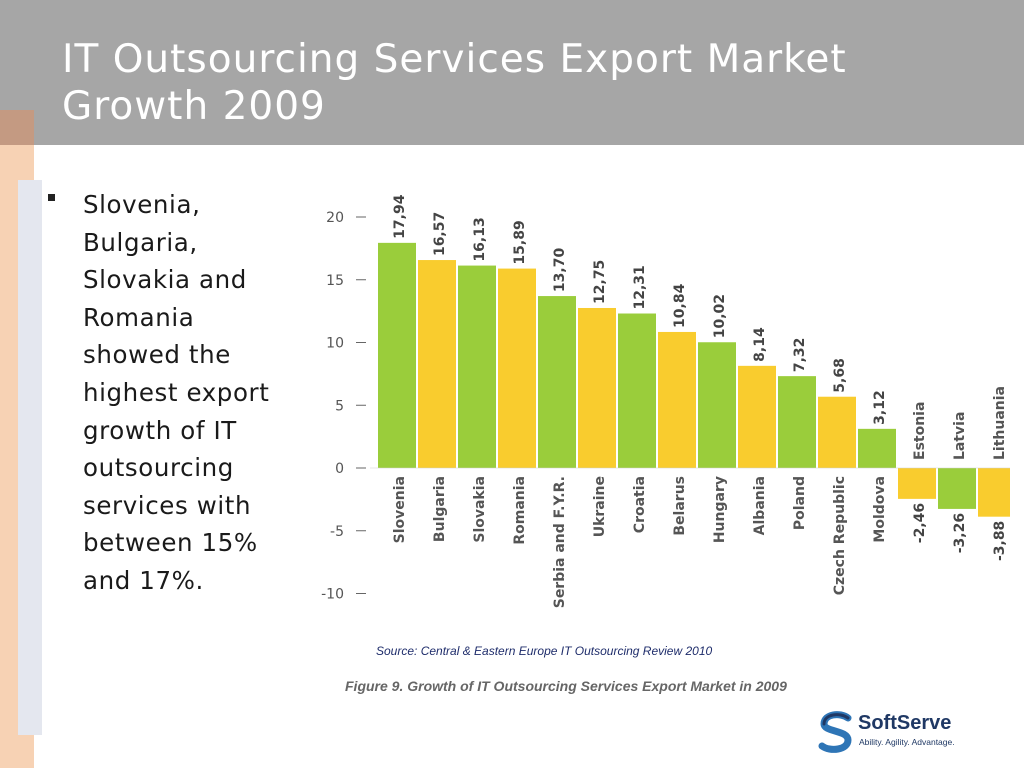 This screenshot has width=1024, height=768. I want to click on x-category-label: Czech Republic, so click(840, 535).